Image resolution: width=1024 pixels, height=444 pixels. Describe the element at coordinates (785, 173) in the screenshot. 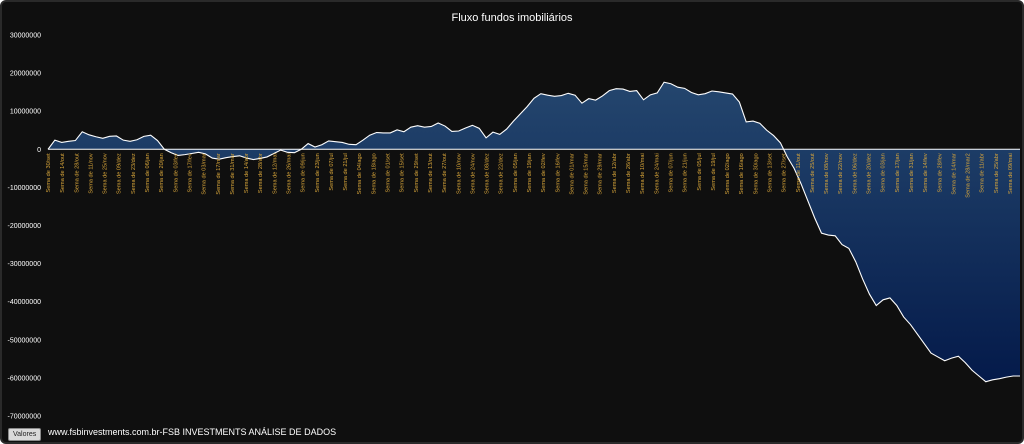

I see `x-category-label: Sema de 27/set` at that location.